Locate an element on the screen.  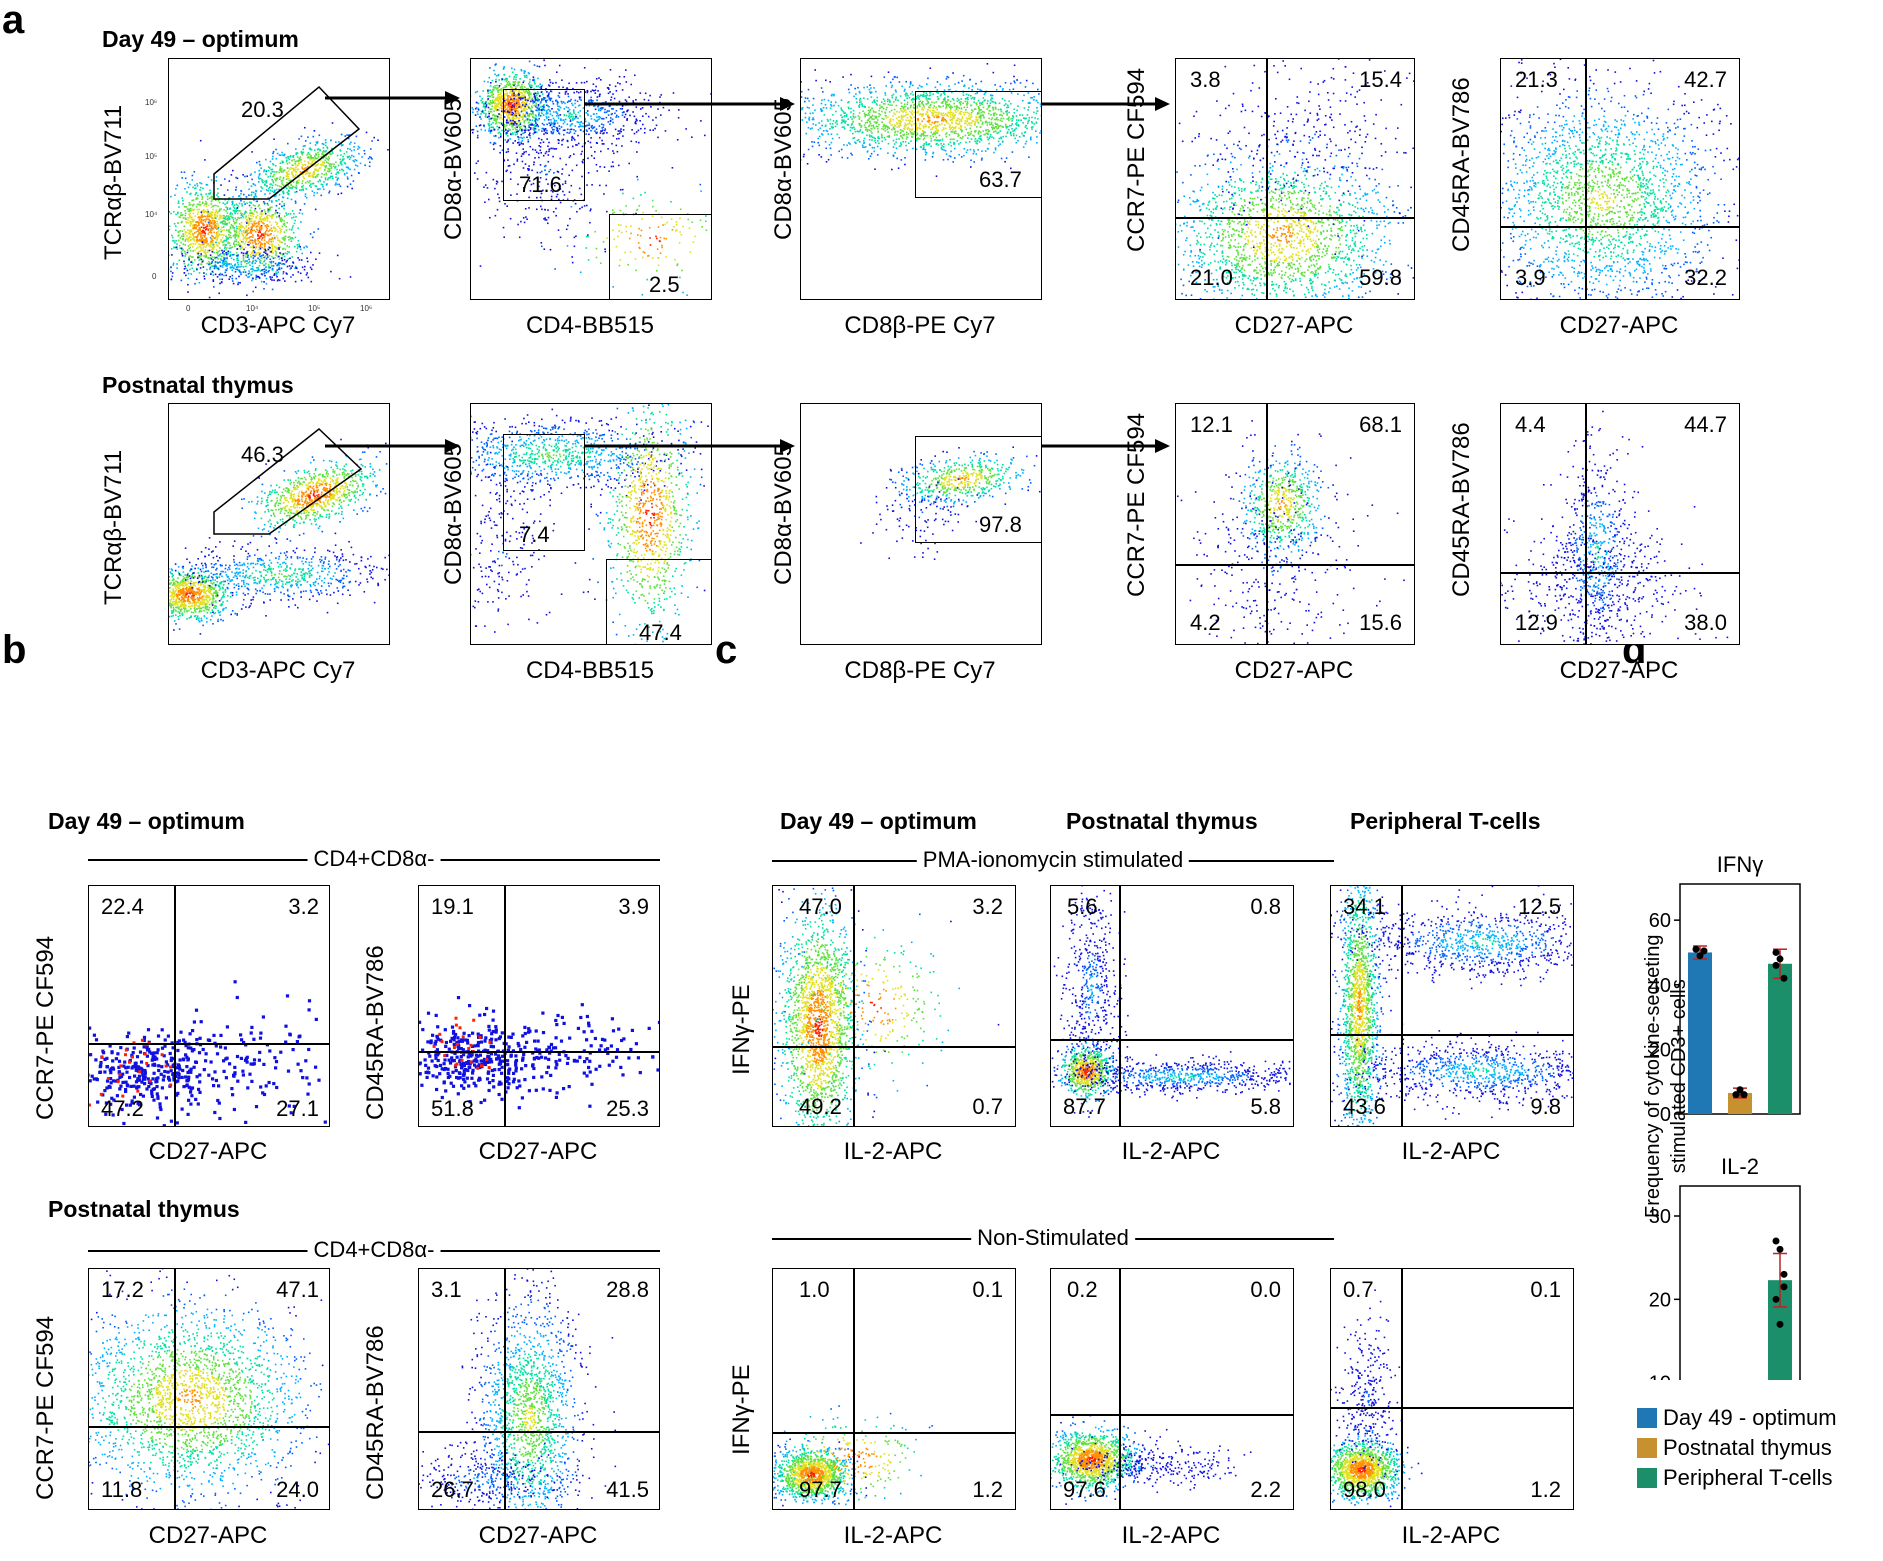
b1-ccr7-lr: 27.1 is located at coordinates (297, 1109).